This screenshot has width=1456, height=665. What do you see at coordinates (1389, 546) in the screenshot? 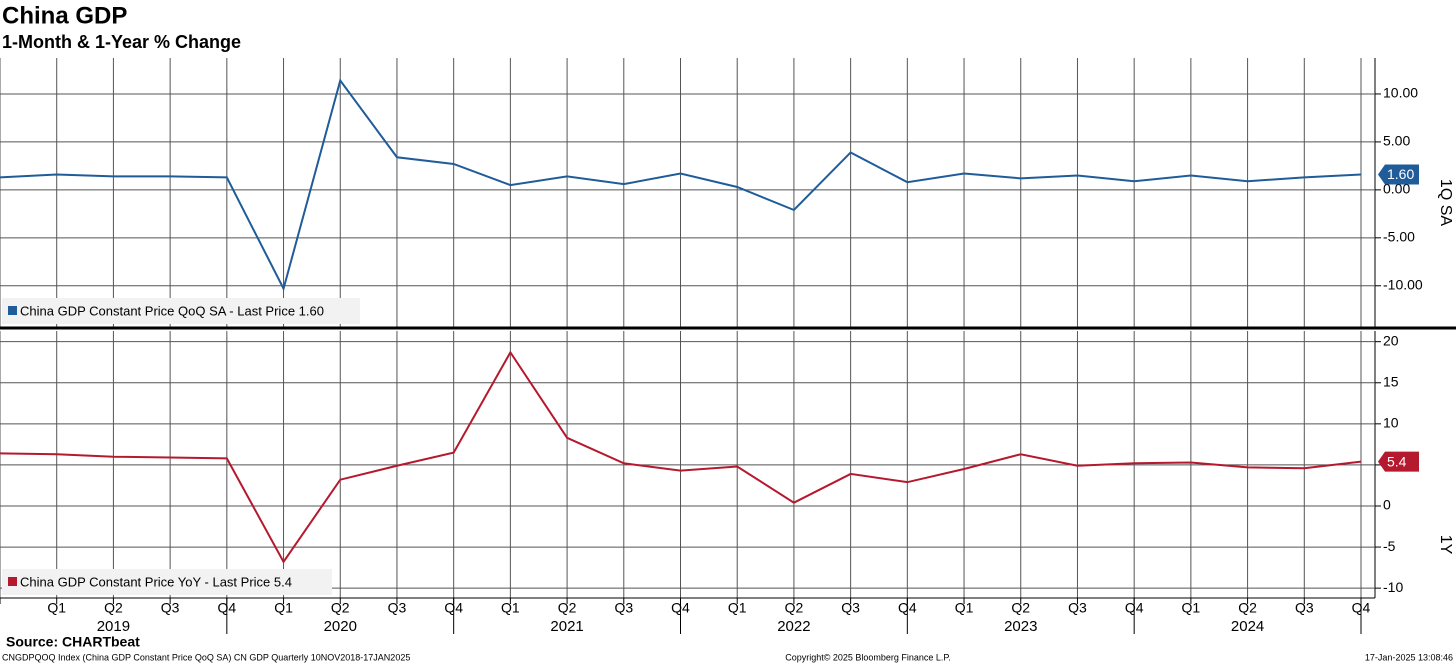
I see `y-tick-label: -5` at bounding box center [1389, 546].